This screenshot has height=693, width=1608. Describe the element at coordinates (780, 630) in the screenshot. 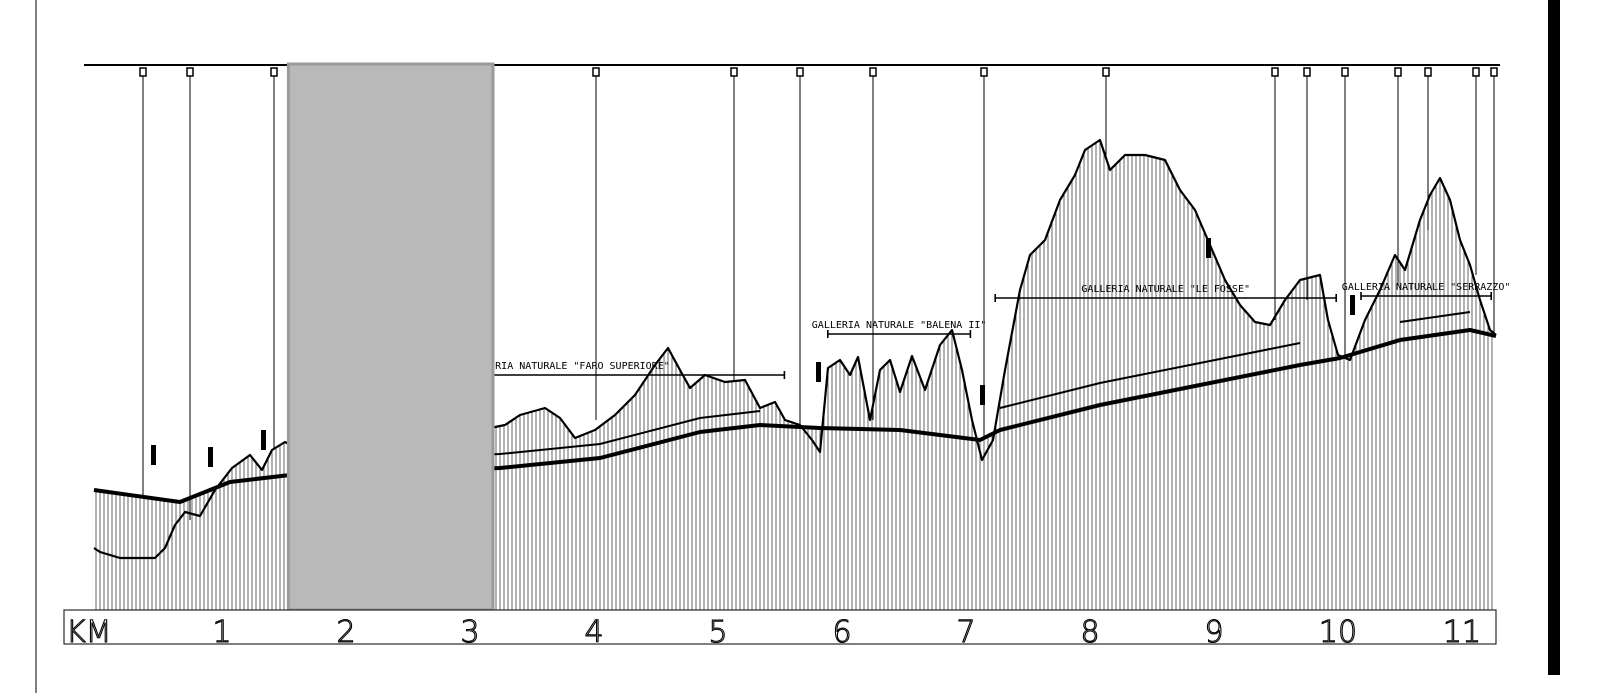

I see `km-axis: KM 1 2 3 4 5 6 7 8 9 10 11` at that location.